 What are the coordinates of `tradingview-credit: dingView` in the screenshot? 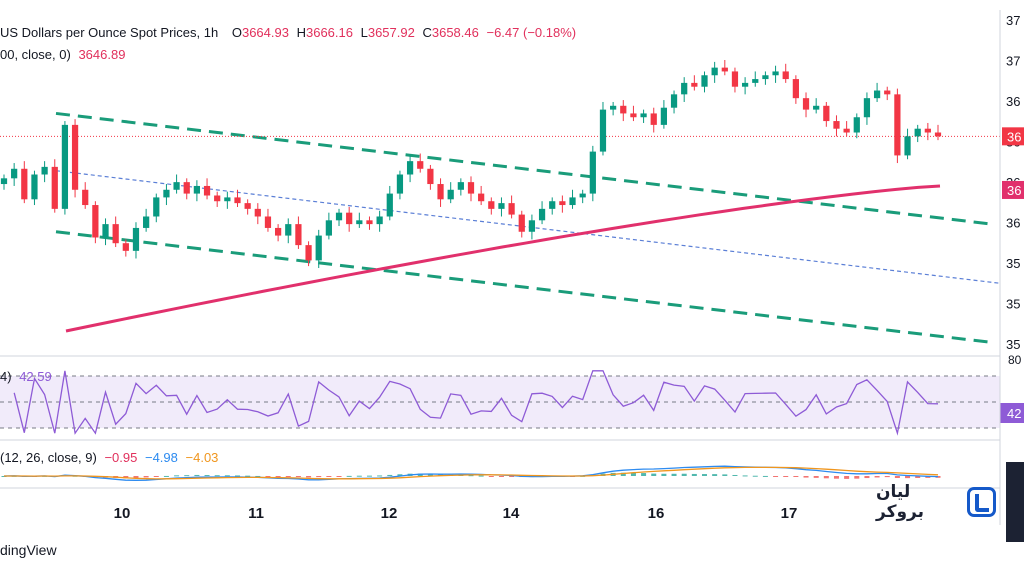 It's located at (28, 550).